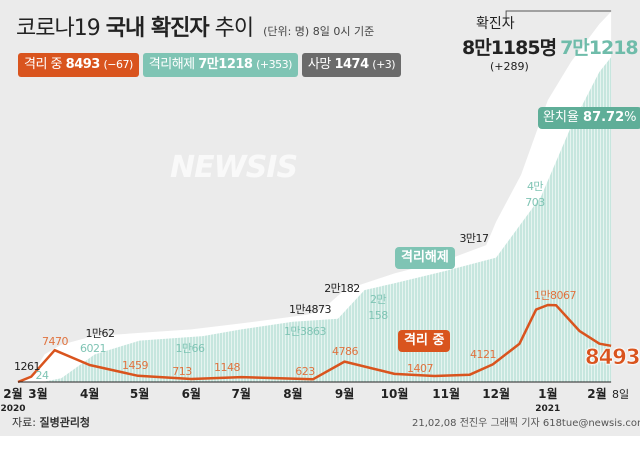  What do you see at coordinates (83, 64) in the screenshot?
I see `badge-value: 8493` at bounding box center [83, 64].